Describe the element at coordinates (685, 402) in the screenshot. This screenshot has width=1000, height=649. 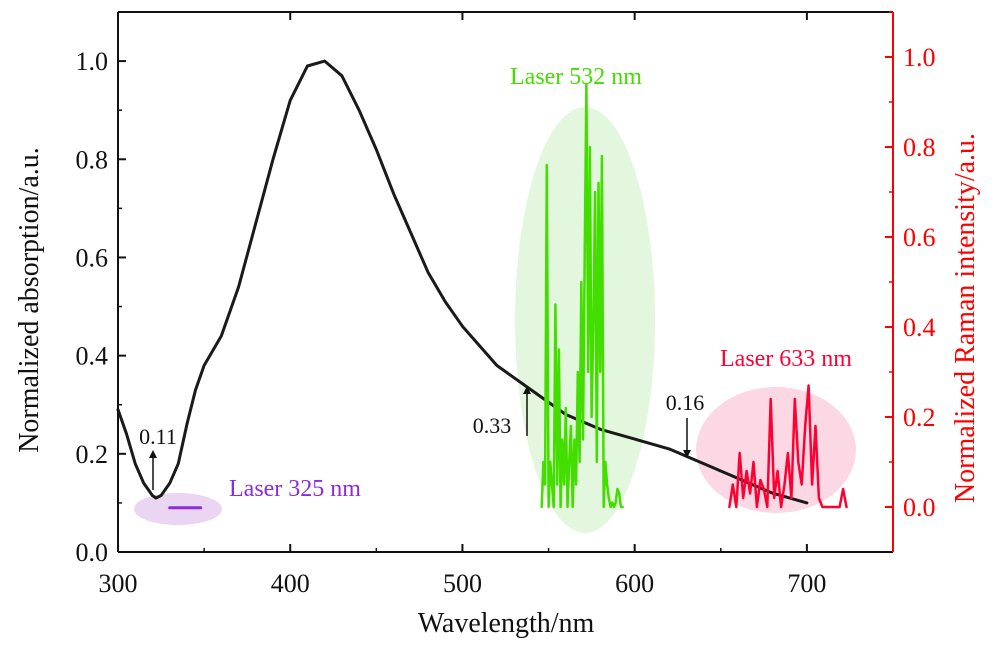
I see `annotation-0-16: 0.16` at that location.